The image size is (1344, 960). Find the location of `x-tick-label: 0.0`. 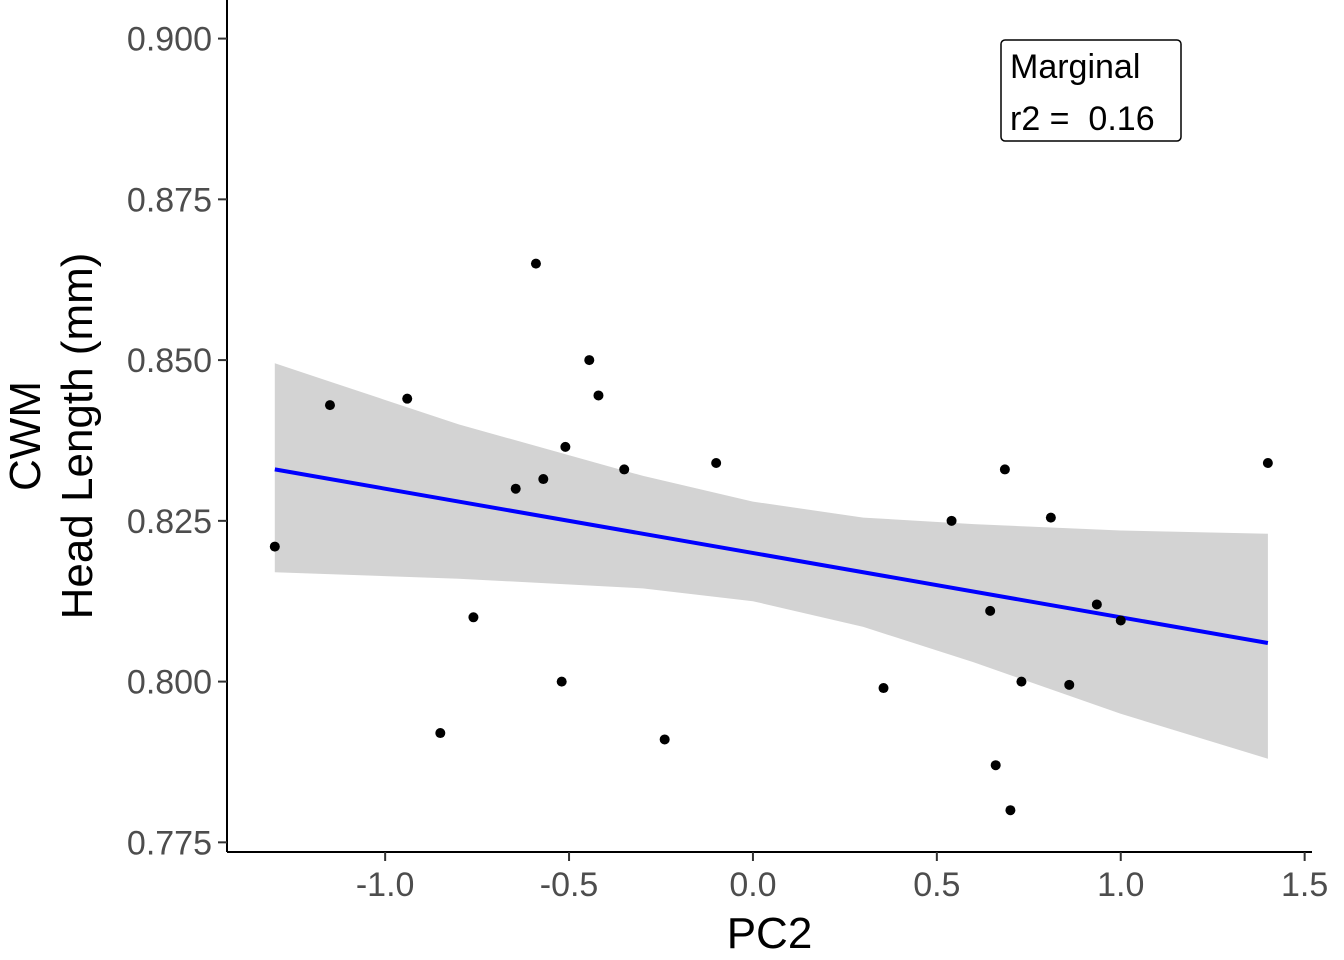

x-tick-label: 0.0 is located at coordinates (752, 885).